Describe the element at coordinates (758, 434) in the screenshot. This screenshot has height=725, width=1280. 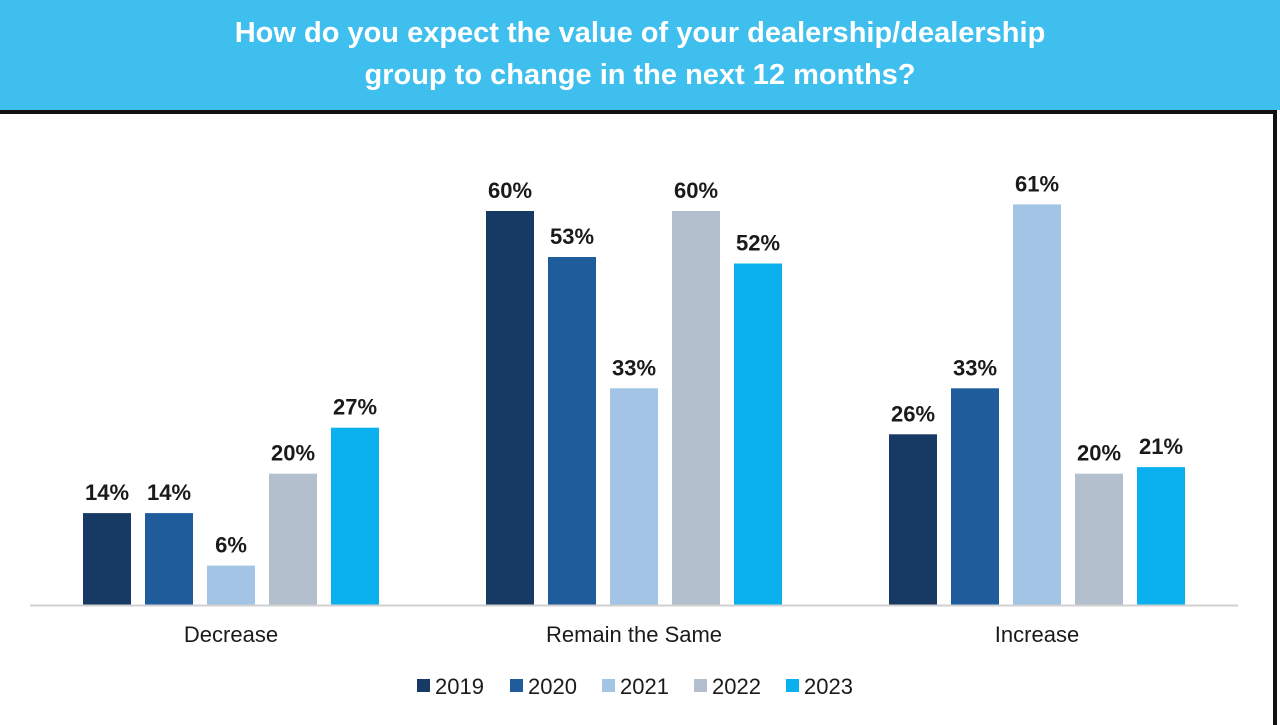
I see `bar-remain-the-same-2023` at that location.